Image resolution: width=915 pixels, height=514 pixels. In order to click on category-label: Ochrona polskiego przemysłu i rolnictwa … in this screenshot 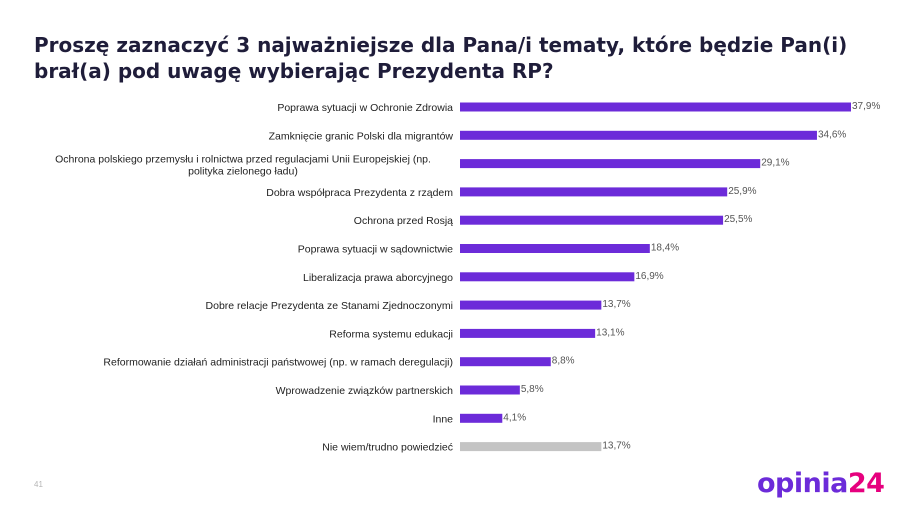, I will do `click(243, 166)`.